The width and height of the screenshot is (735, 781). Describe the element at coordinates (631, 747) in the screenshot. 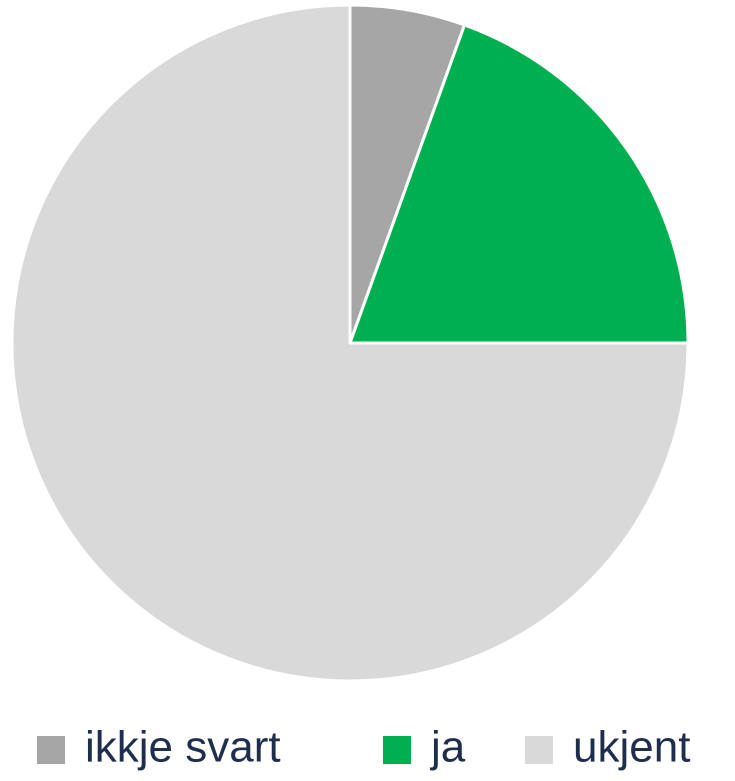

I see `legend-label: ukjent` at that location.